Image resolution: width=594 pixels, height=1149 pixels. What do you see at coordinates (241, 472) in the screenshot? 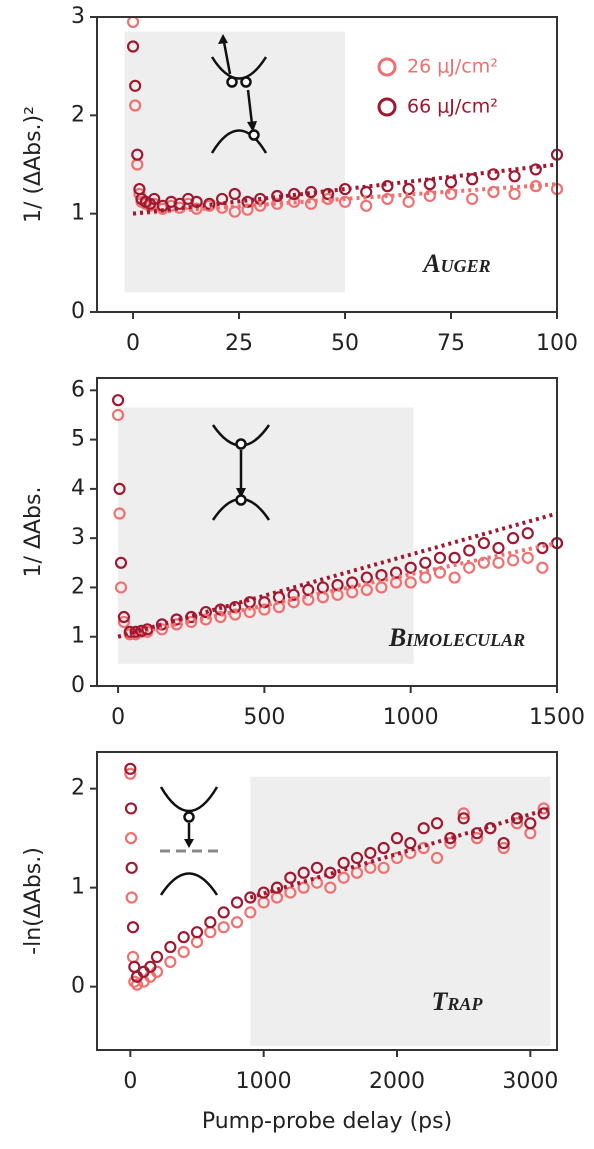
I see `inset-bimolecular` at bounding box center [241, 472].